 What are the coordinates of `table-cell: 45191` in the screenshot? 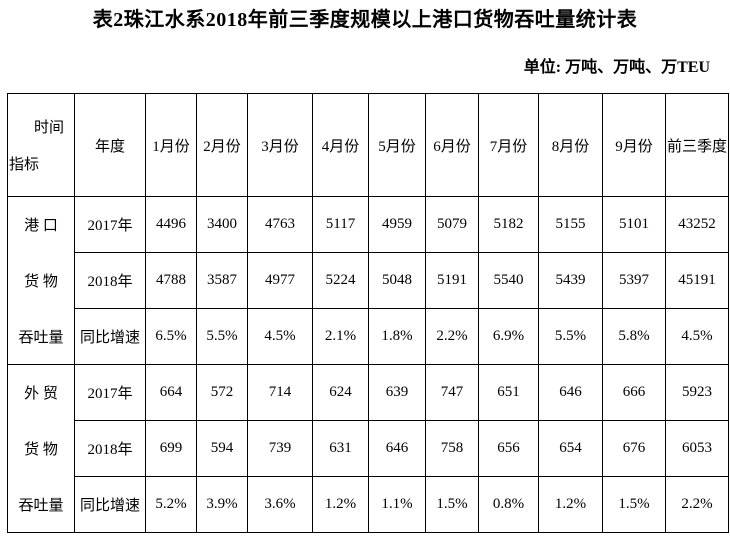 It's located at (697, 280).